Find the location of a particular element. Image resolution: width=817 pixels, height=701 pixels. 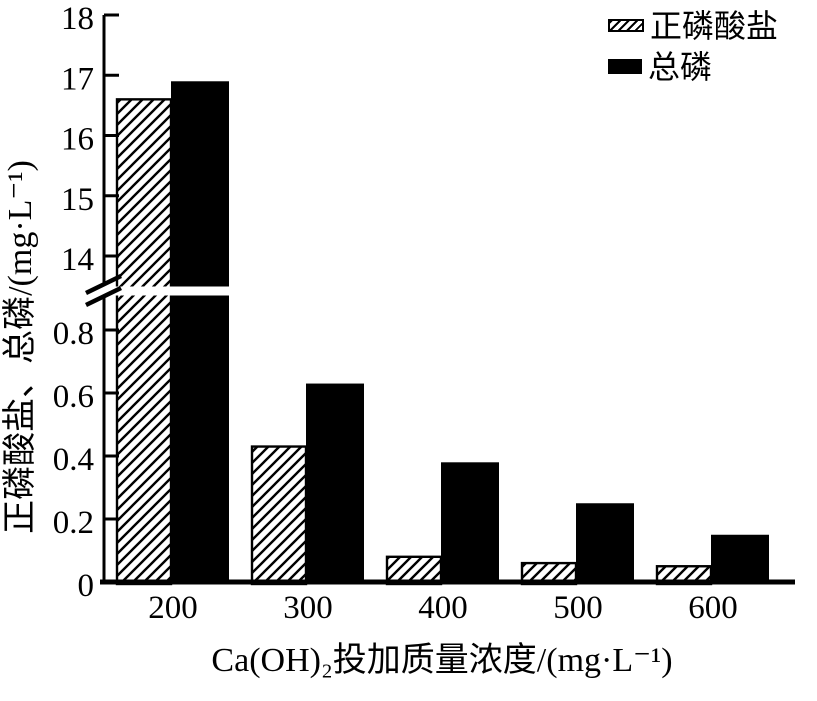

legend: 正磷酸盐 总磷 is located at coordinates (693, 46).